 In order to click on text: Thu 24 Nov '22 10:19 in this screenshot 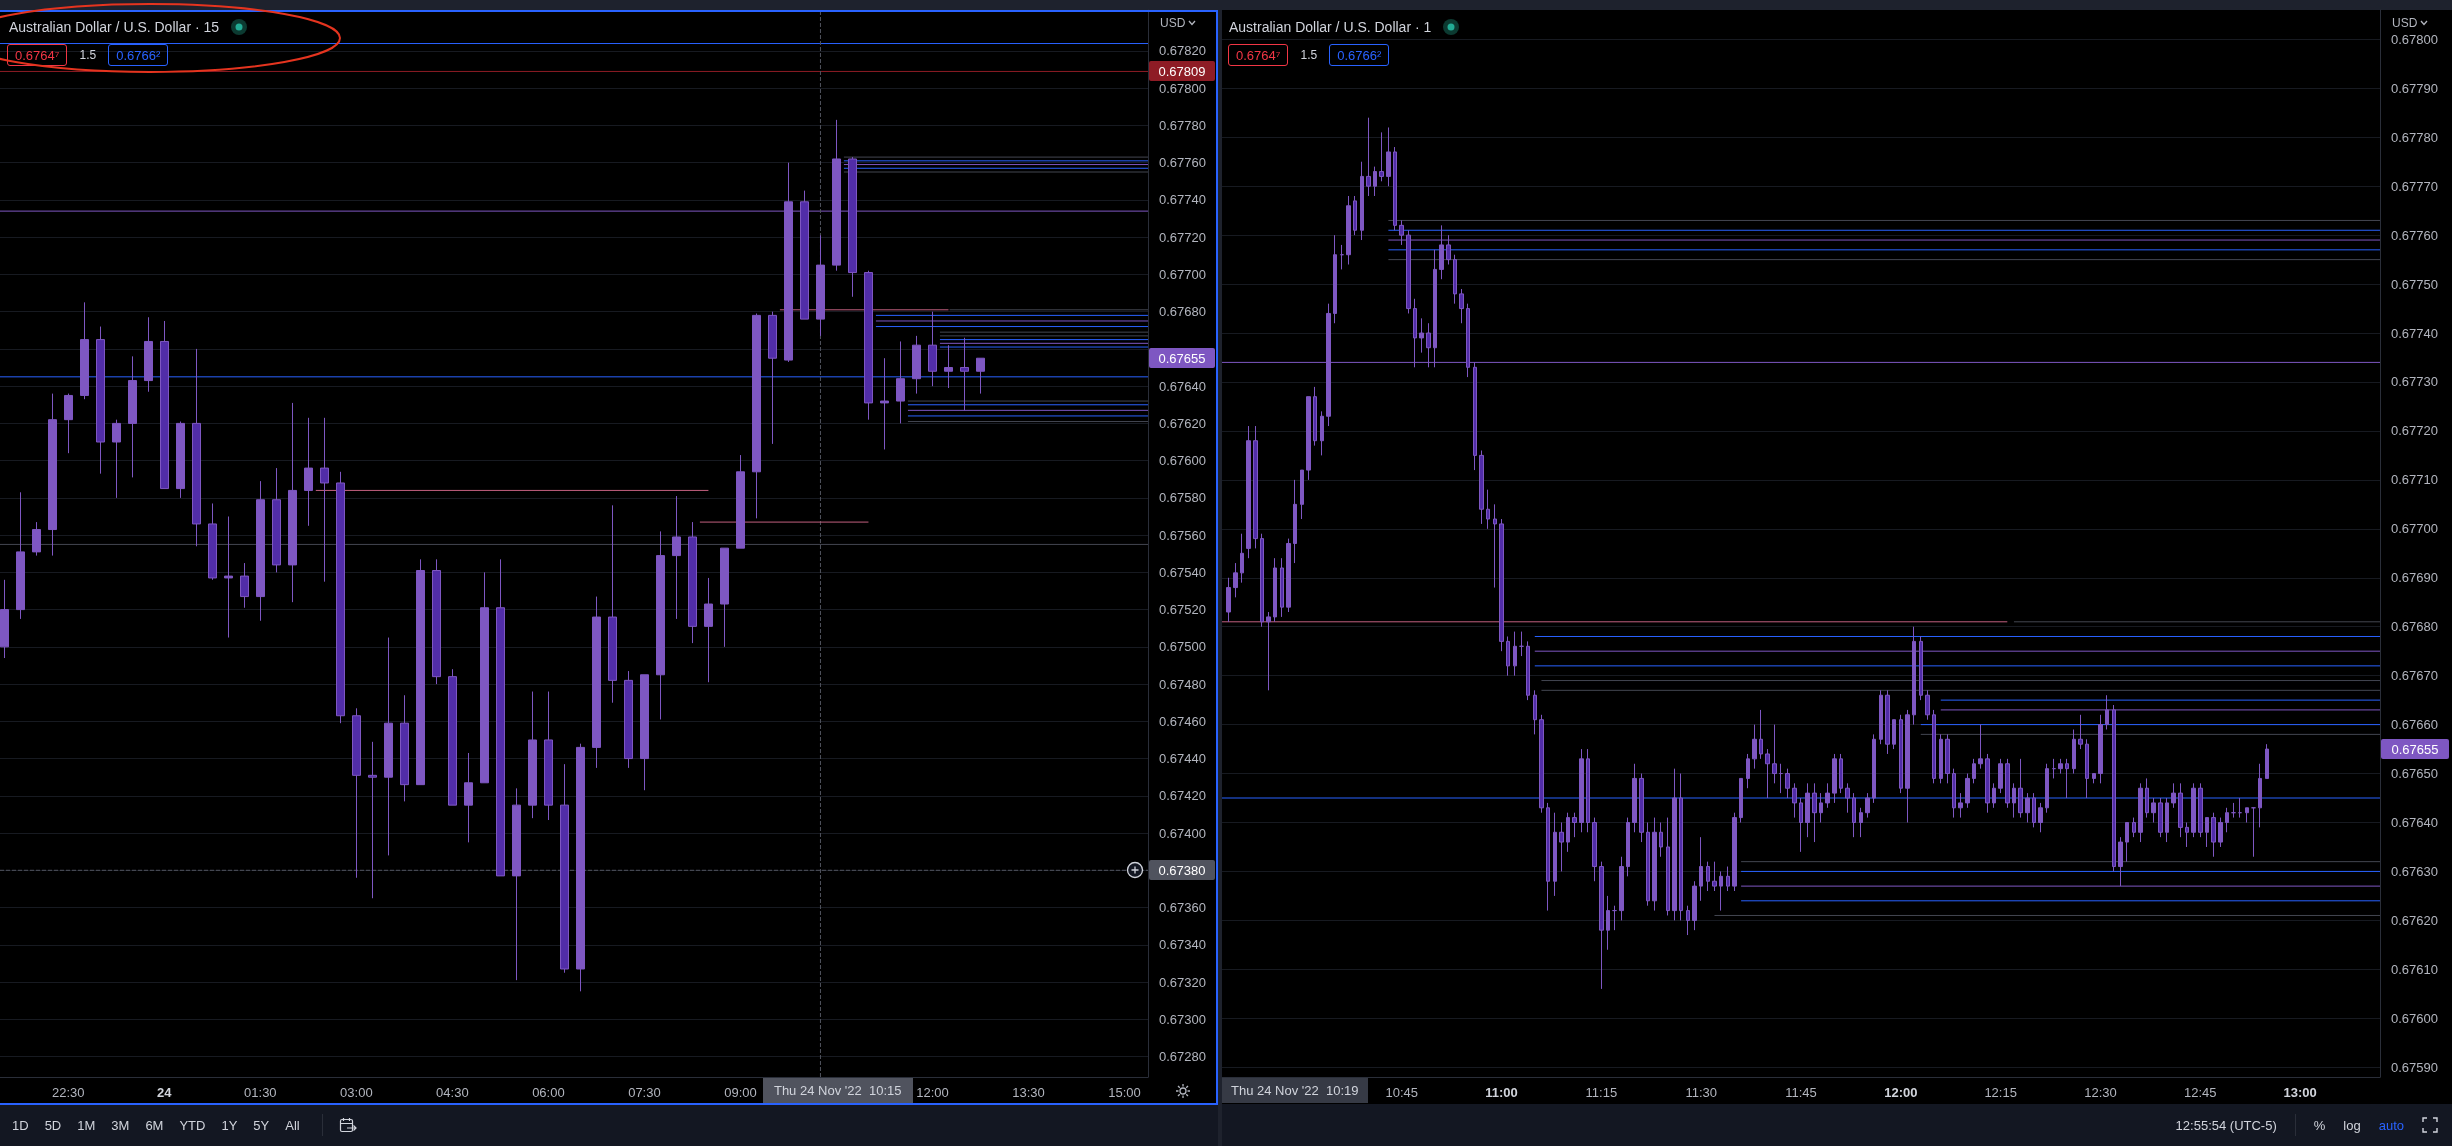, I will do `click(1295, 1090)`.